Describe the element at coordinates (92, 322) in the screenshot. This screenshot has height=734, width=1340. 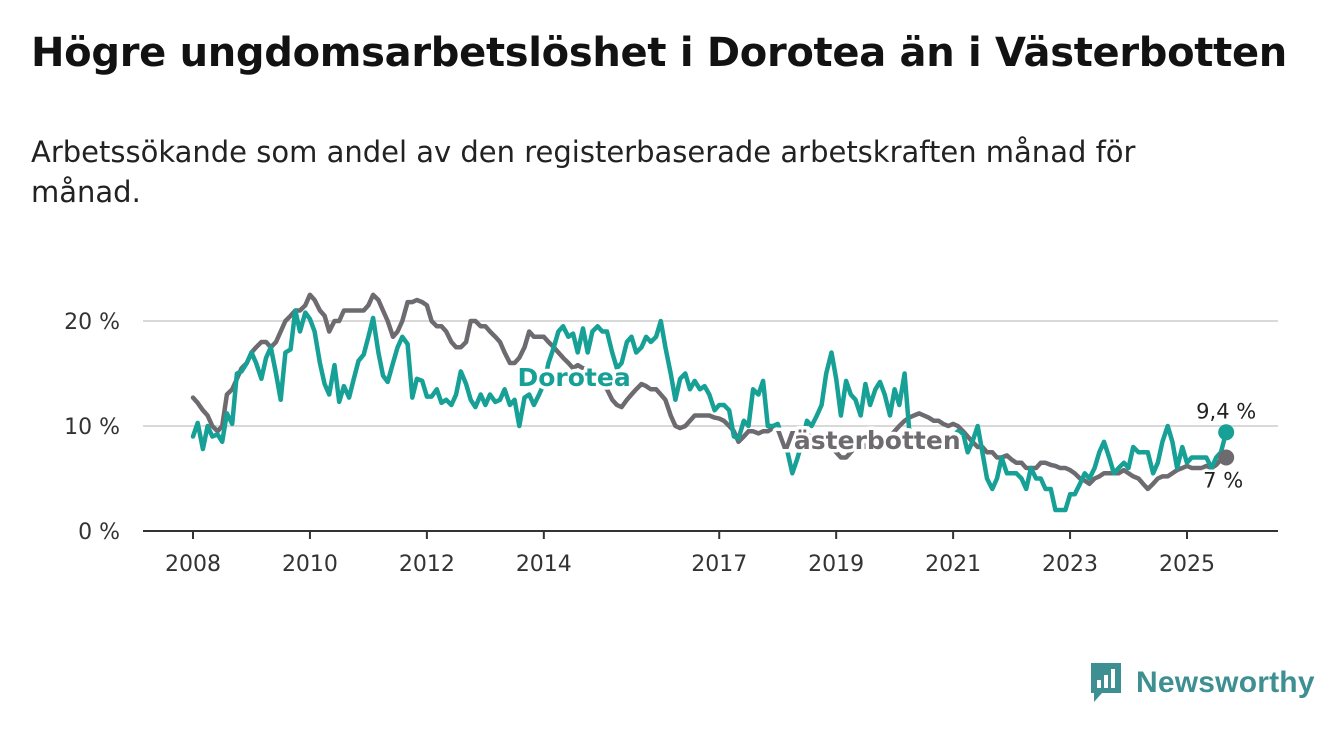
I see `y-tick-label: 20 %` at that location.